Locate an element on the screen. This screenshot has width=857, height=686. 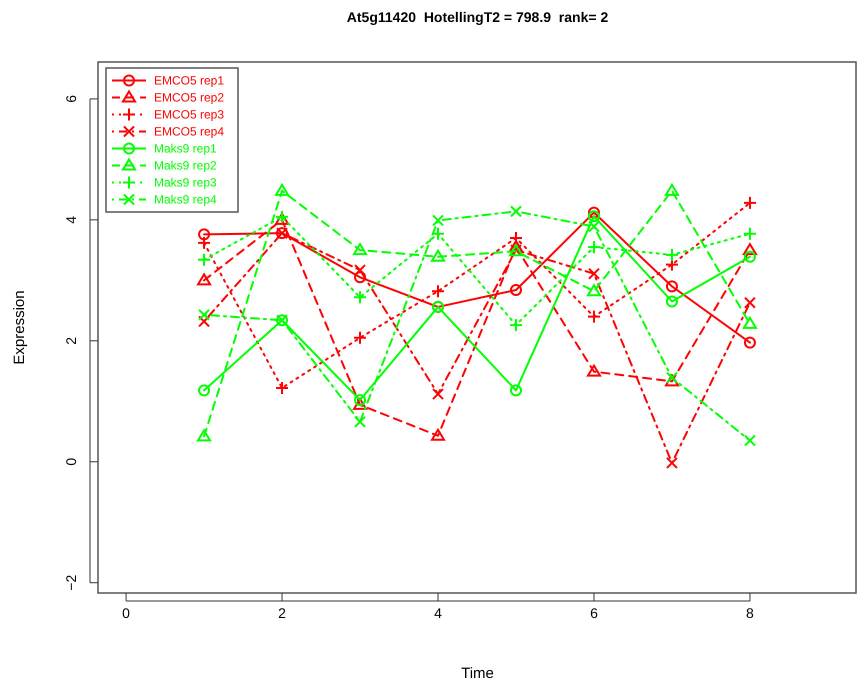
y-tick-label: 2 is located at coordinates (71, 340).